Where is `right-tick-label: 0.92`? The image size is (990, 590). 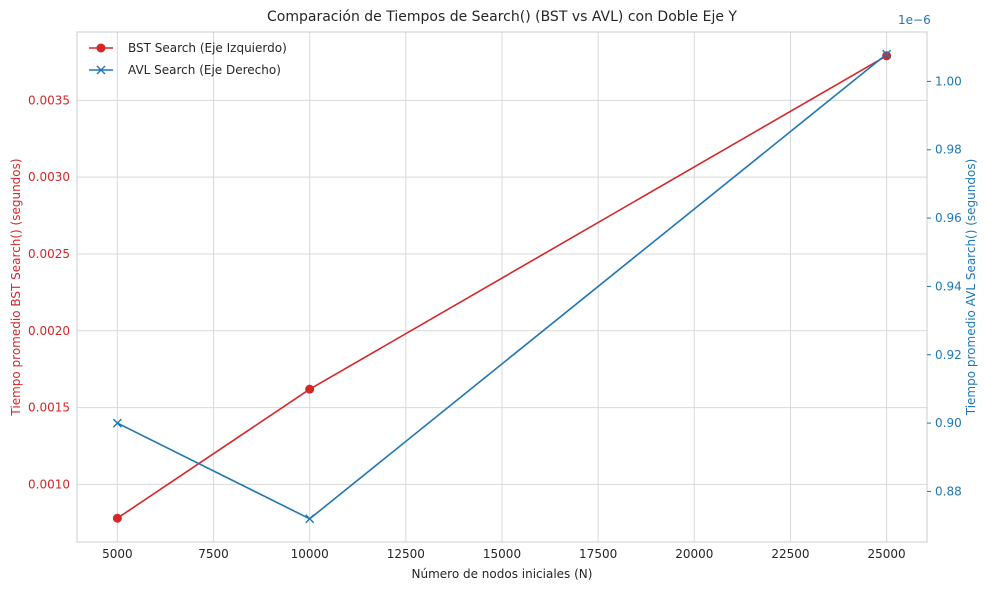
right-tick-label: 0.92 is located at coordinates (948, 355).